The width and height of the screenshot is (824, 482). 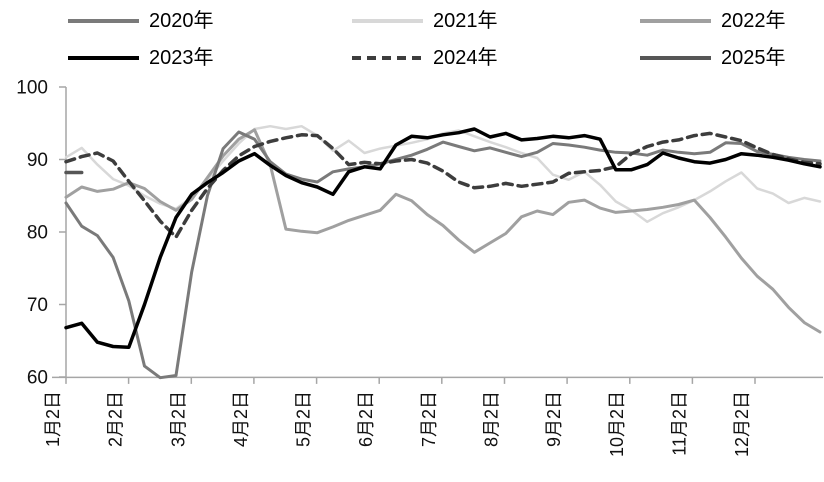 I want to click on x-tick-label: 9月2日, so click(x=554, y=419).